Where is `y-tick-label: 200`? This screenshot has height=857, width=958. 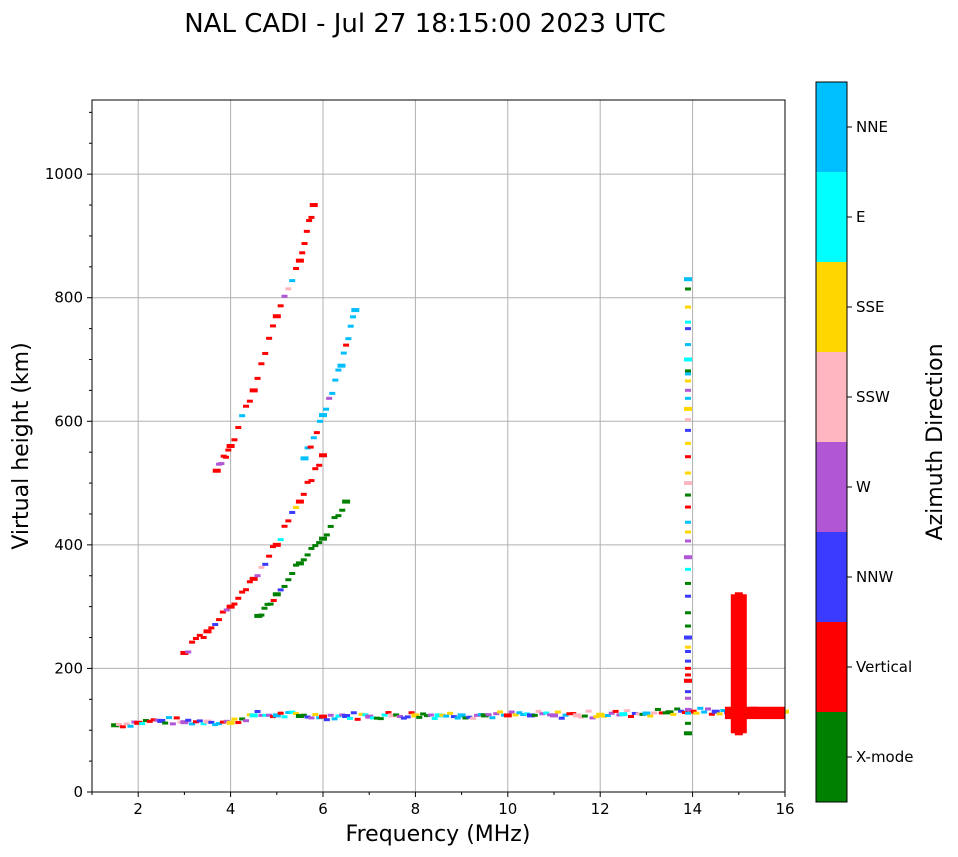
y-tick-label: 200 is located at coordinates (68, 668).